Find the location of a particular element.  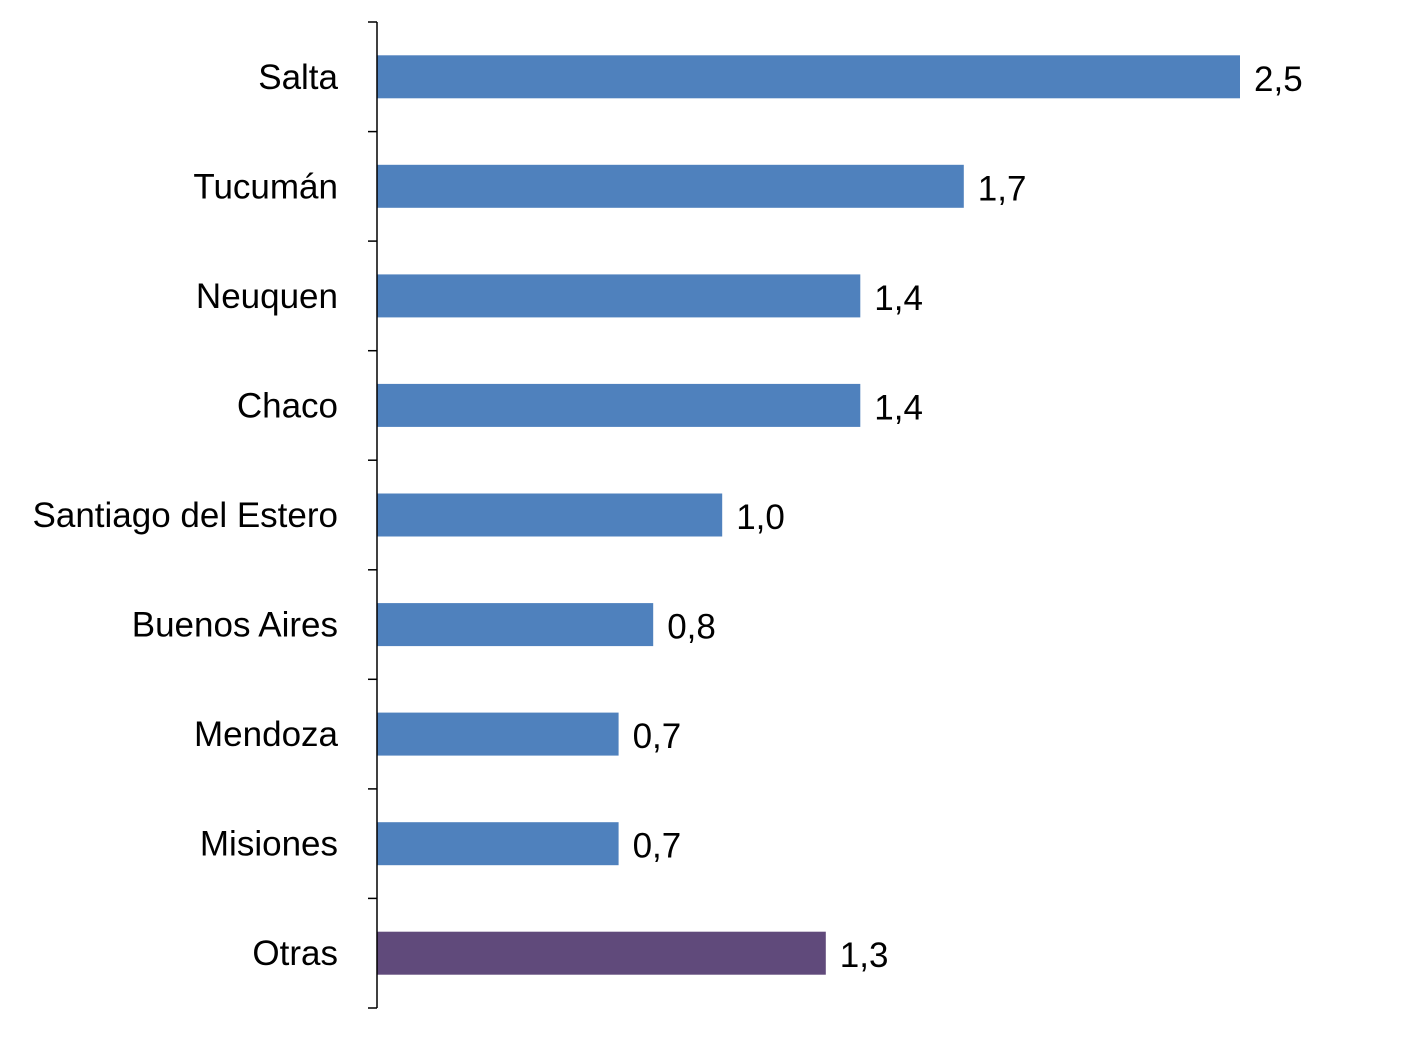

bar-misiones is located at coordinates (498, 844).